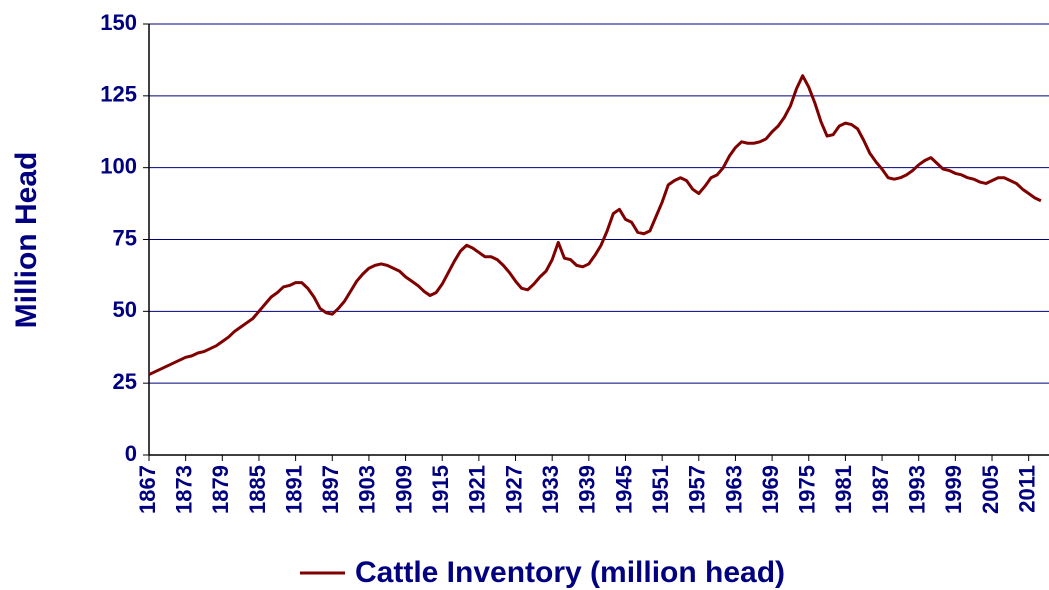  What do you see at coordinates (550, 489) in the screenshot?
I see `x-tick-label: 1933` at bounding box center [550, 489].